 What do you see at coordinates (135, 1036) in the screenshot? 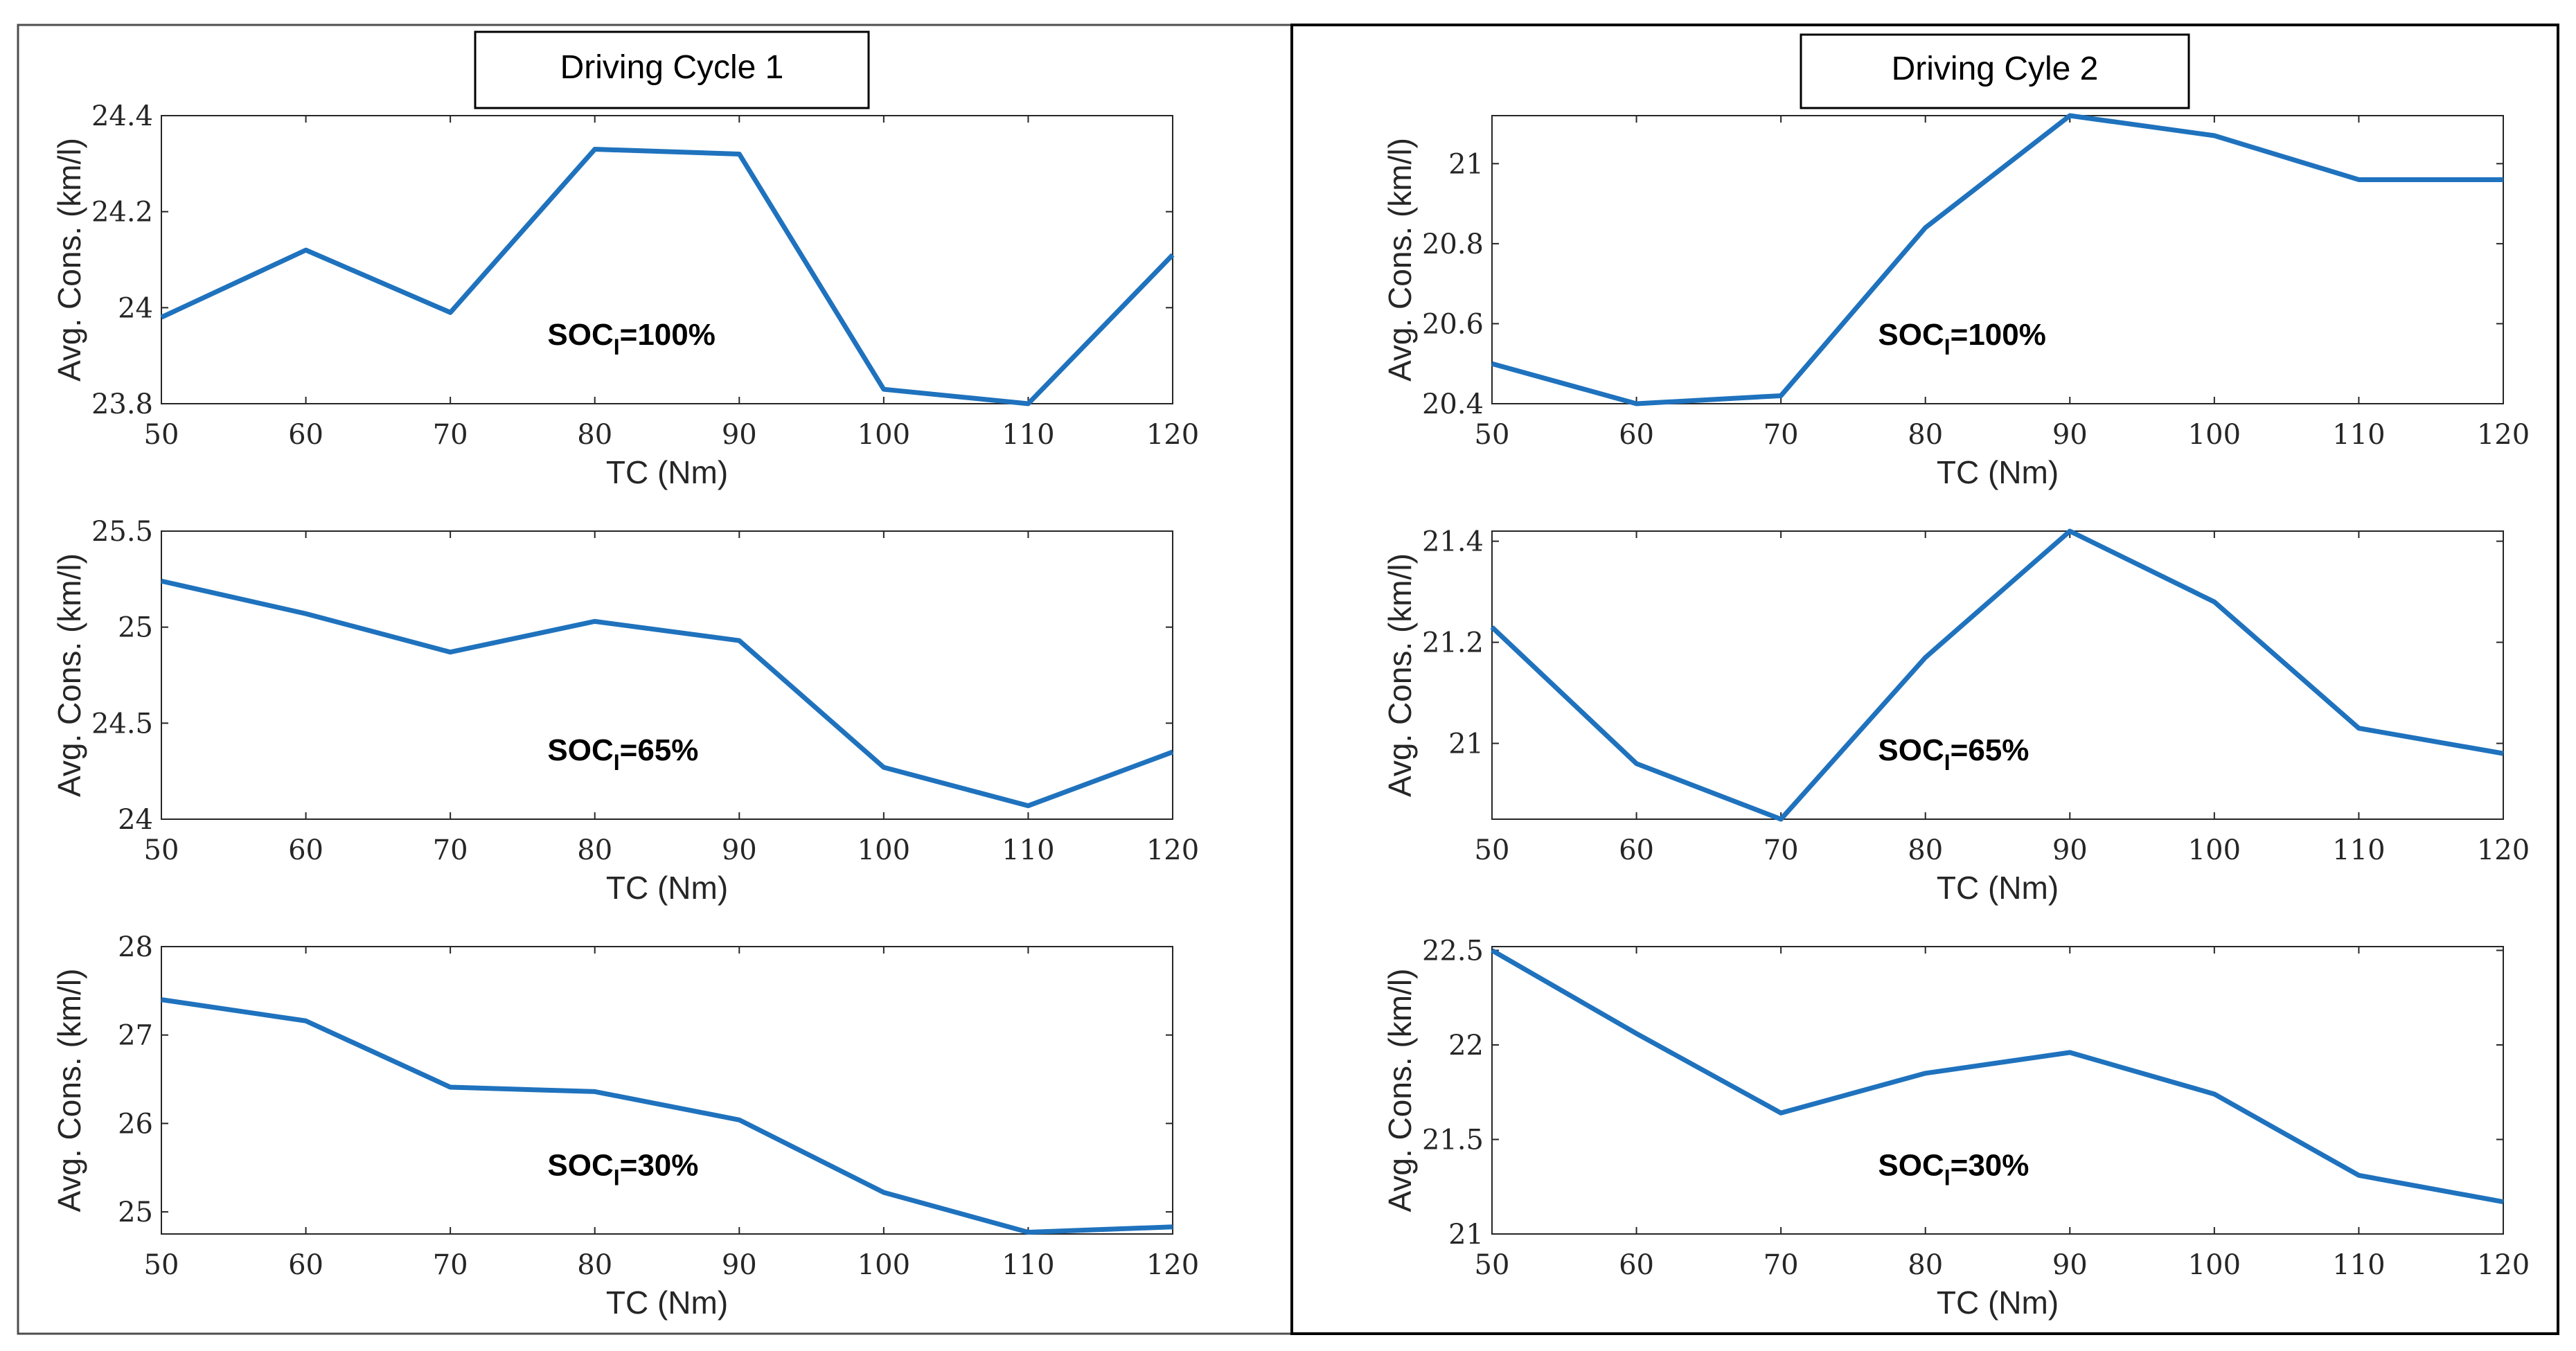
I see `y-tick-label: 27` at bounding box center [135, 1036].